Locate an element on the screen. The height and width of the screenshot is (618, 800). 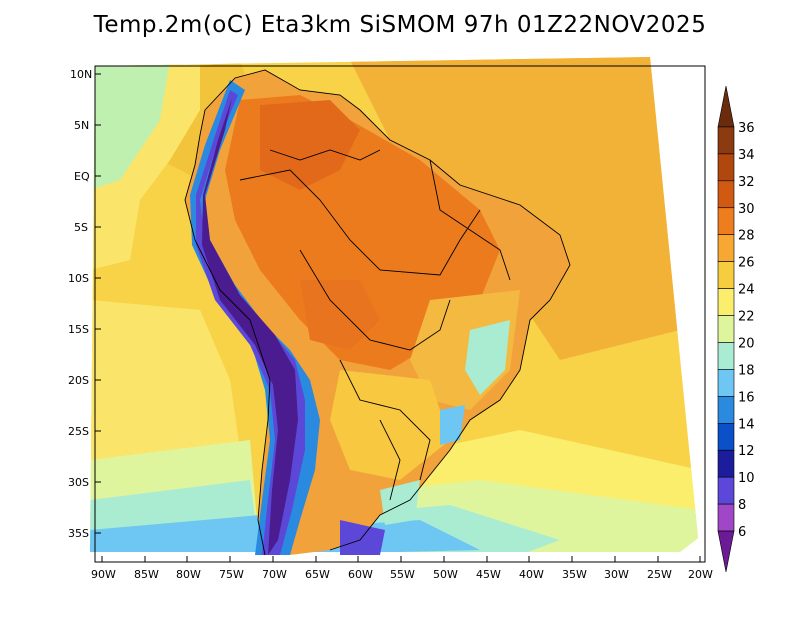
lon-label: 30W is located at coordinates (616, 574).